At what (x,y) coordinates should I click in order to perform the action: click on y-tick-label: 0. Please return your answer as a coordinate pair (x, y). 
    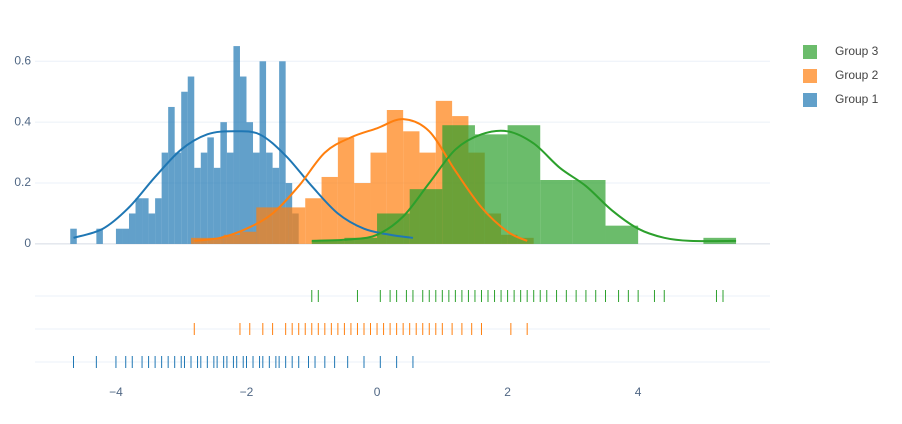
    Looking at the image, I should click on (27, 243).